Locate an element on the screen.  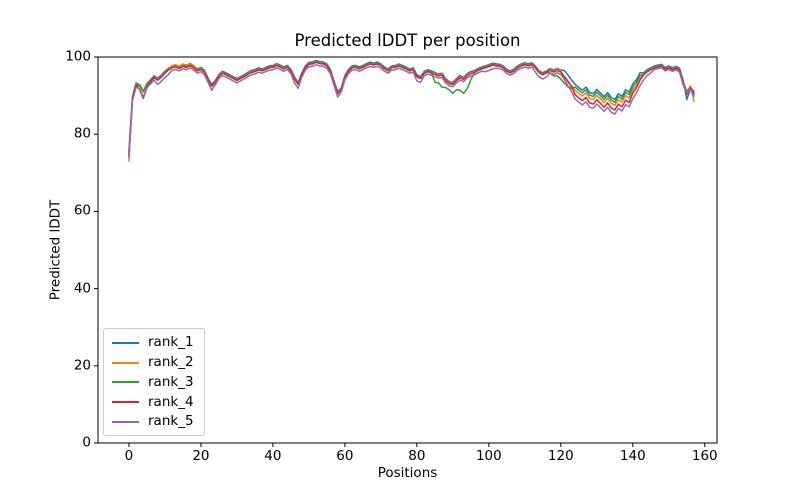
y-tick-label-80: 80 is located at coordinates (82, 133).